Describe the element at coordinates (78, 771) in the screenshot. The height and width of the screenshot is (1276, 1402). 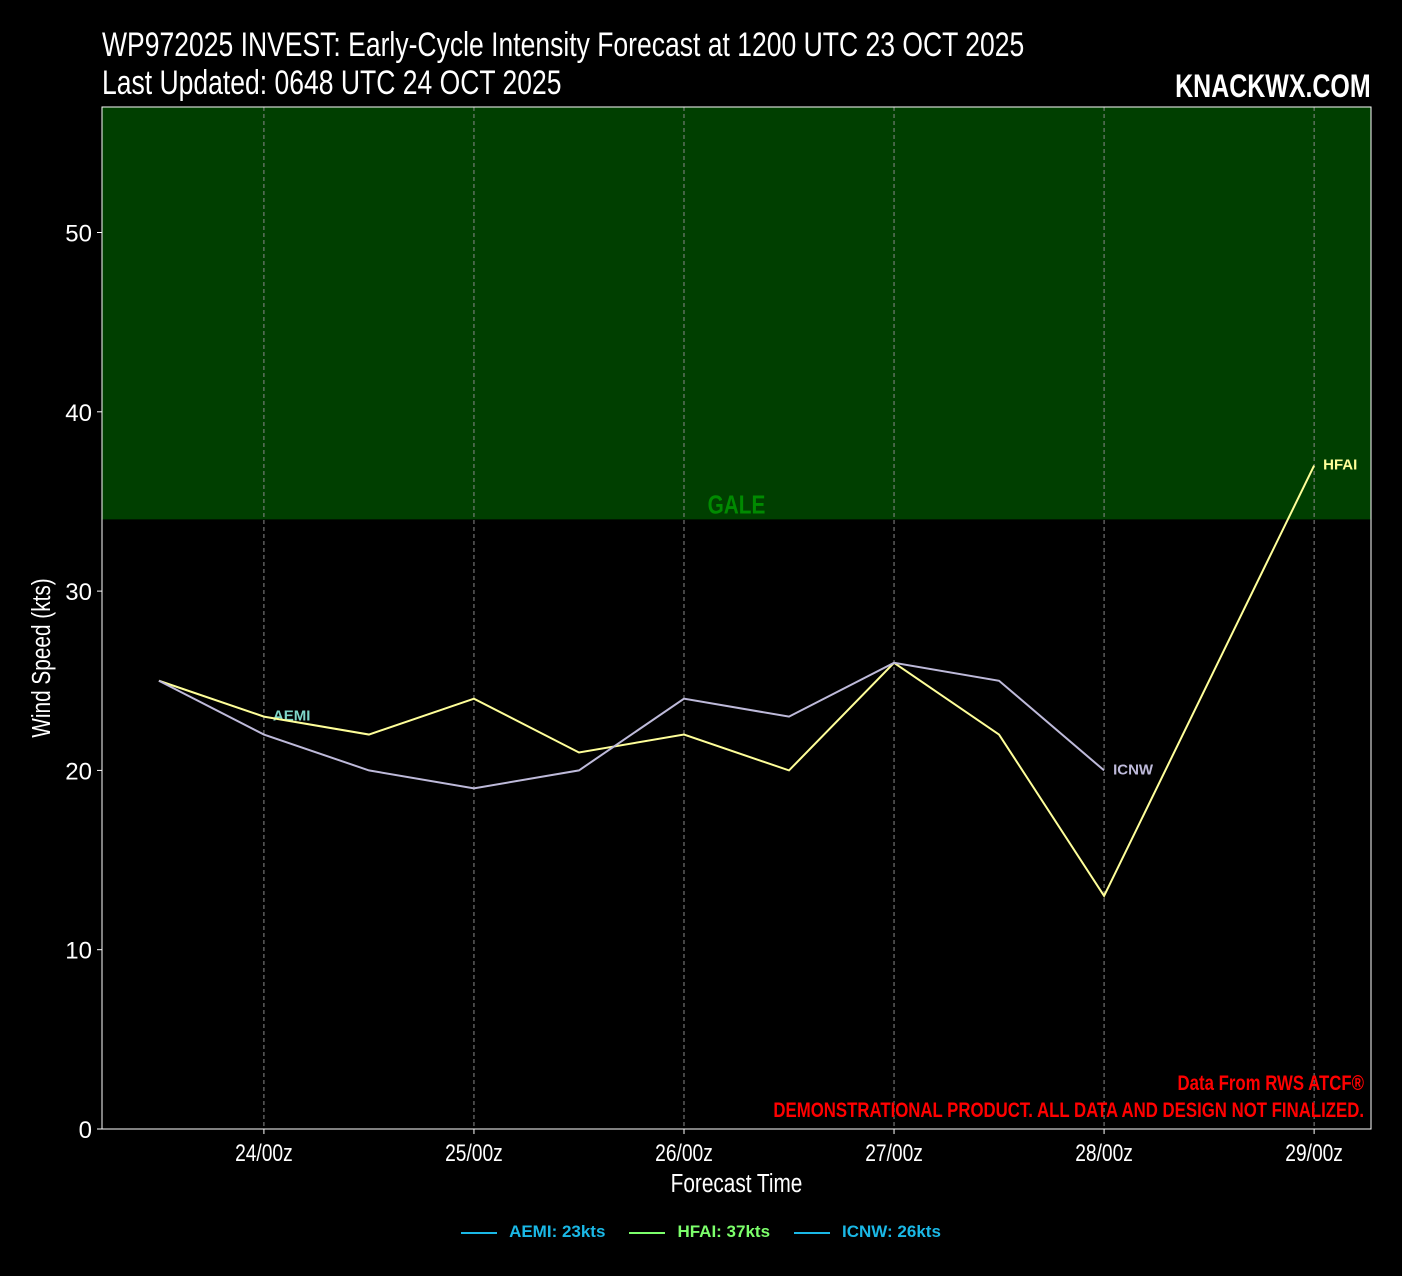
I see `y-tick-label: 20` at that location.